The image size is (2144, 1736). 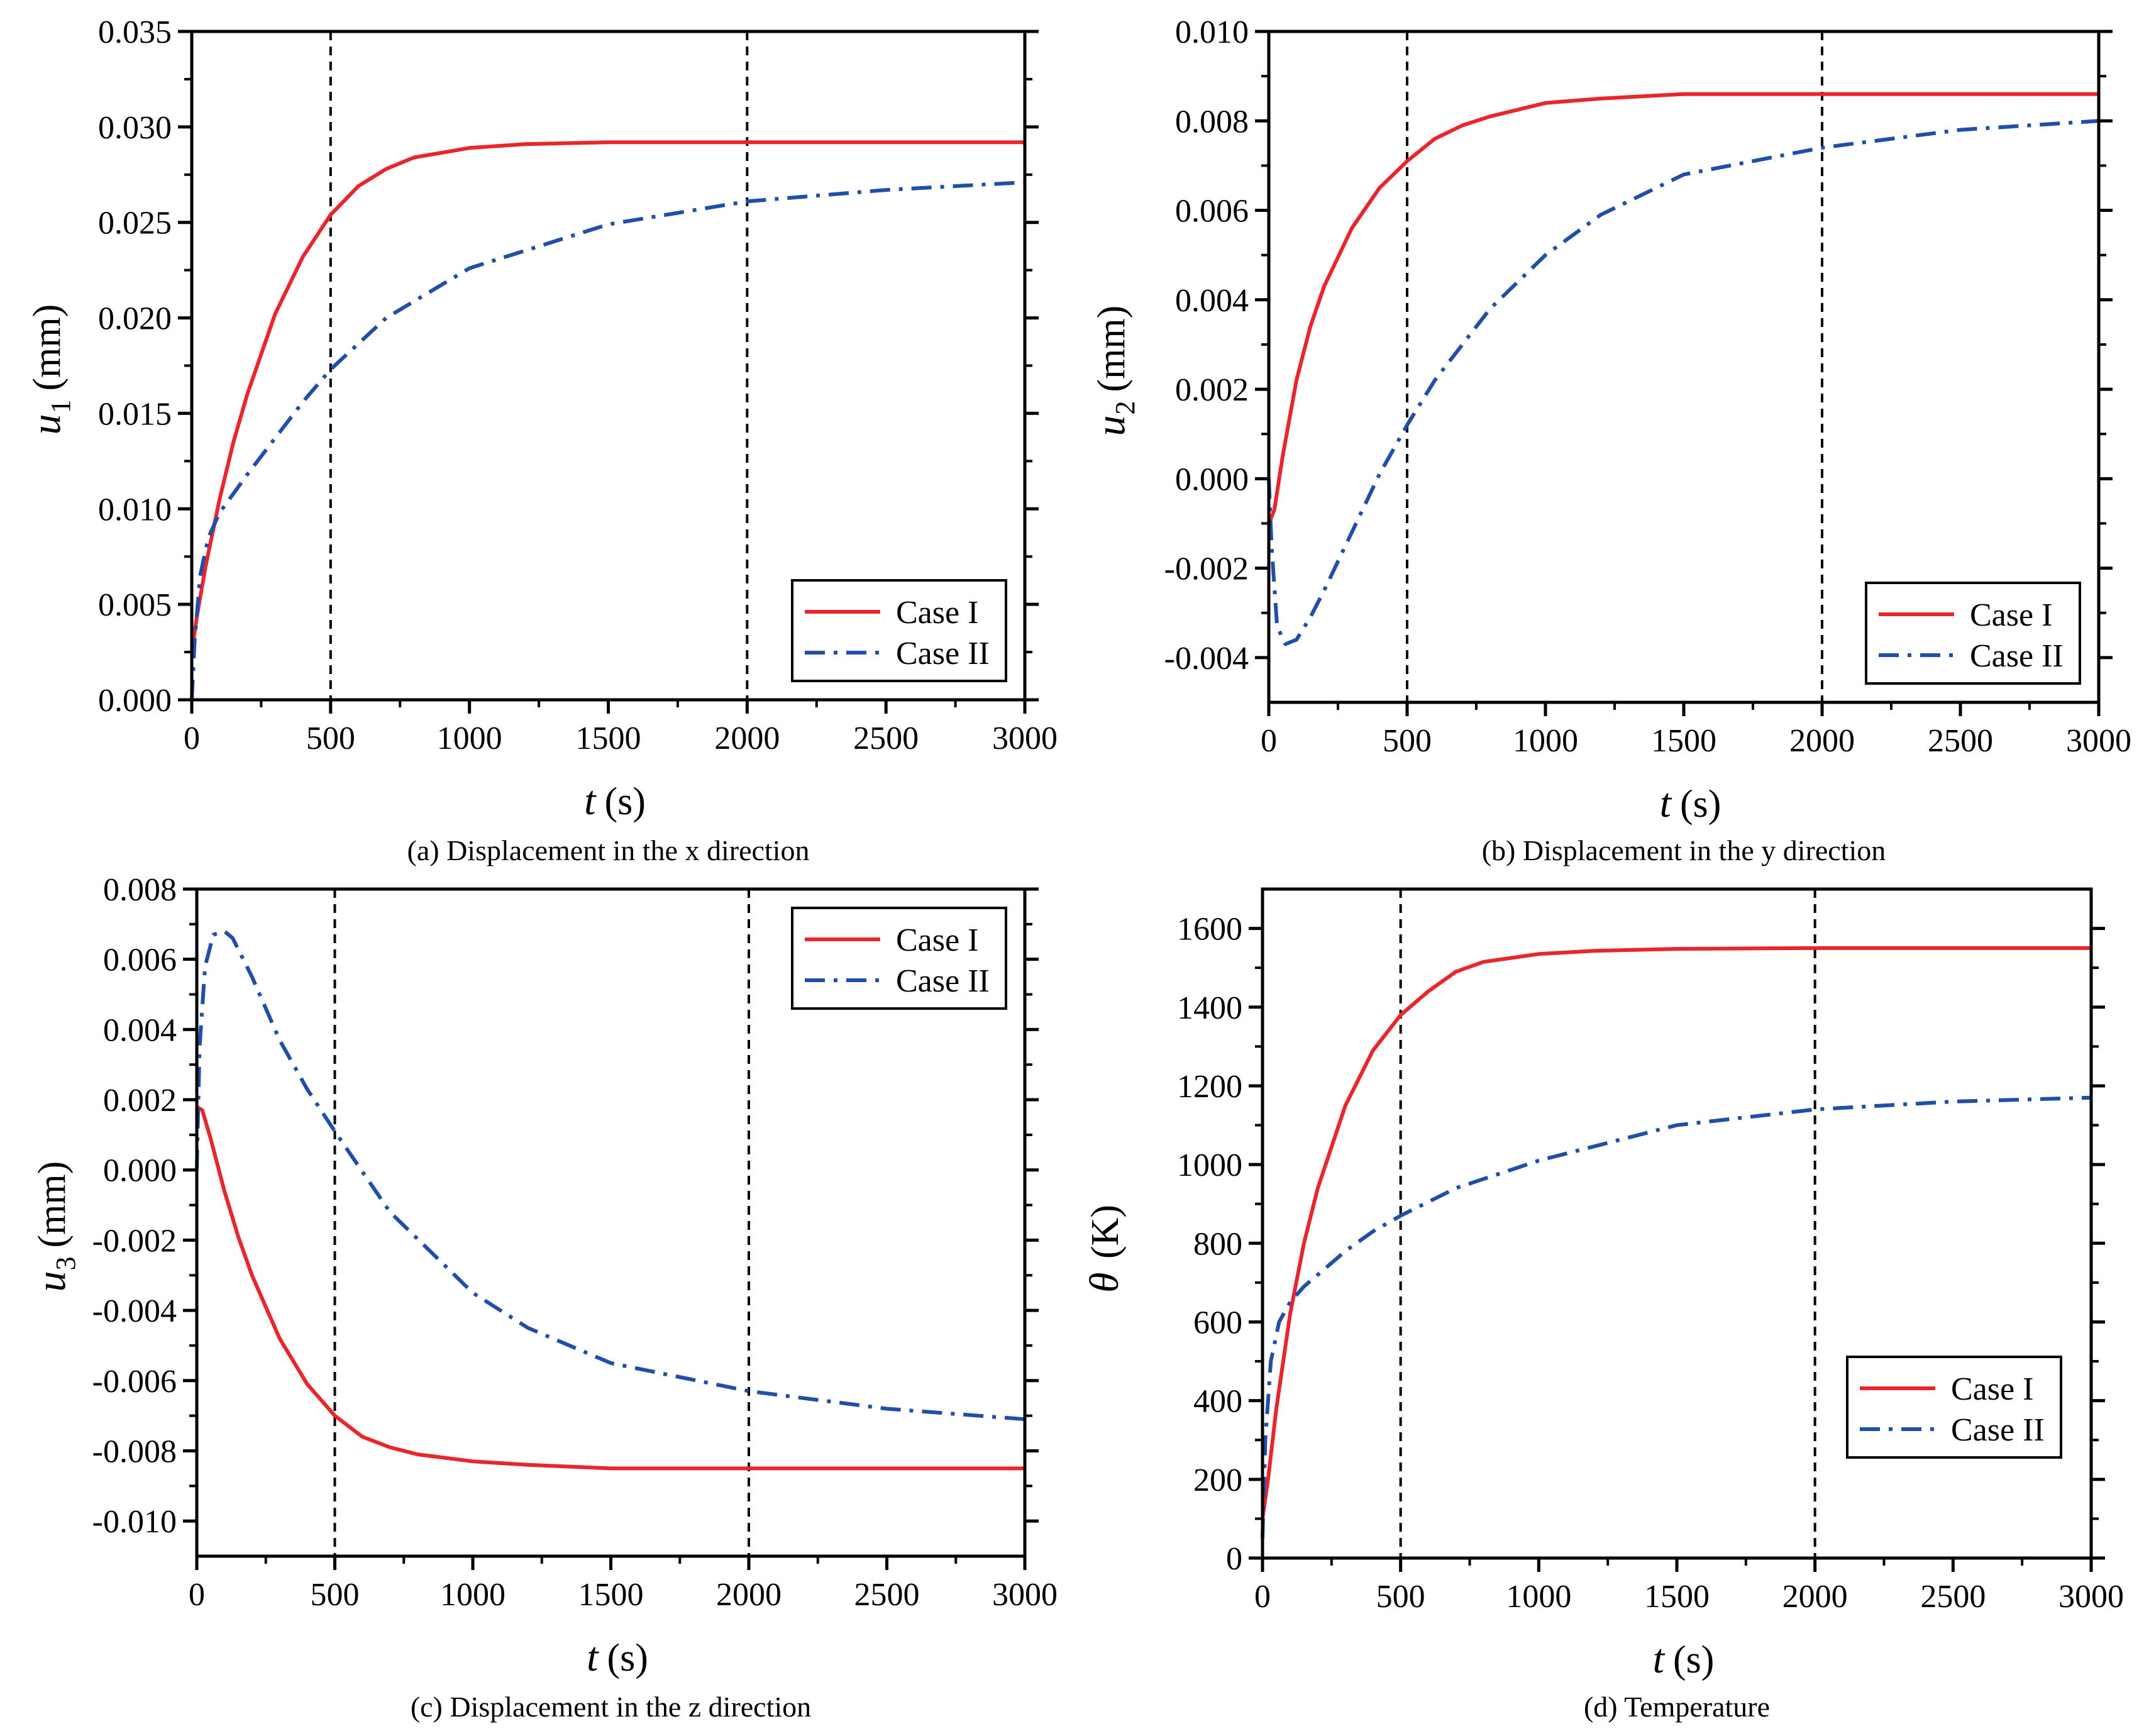 I want to click on y-axis-label-subscript: 3, so click(x=65, y=1264).